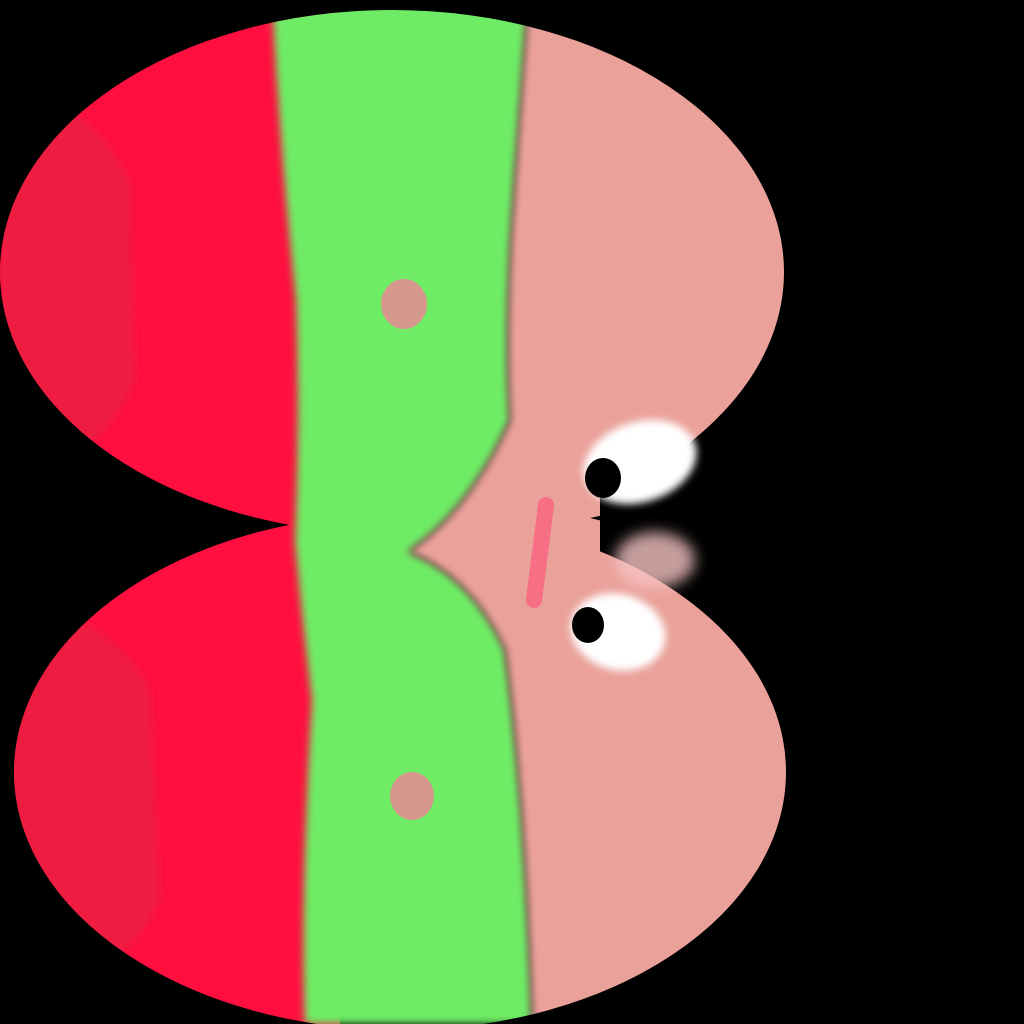 The width and height of the screenshot is (1024, 1024). Describe the element at coordinates (80, 535) in the screenshot. I see `red-band-shade` at that location.